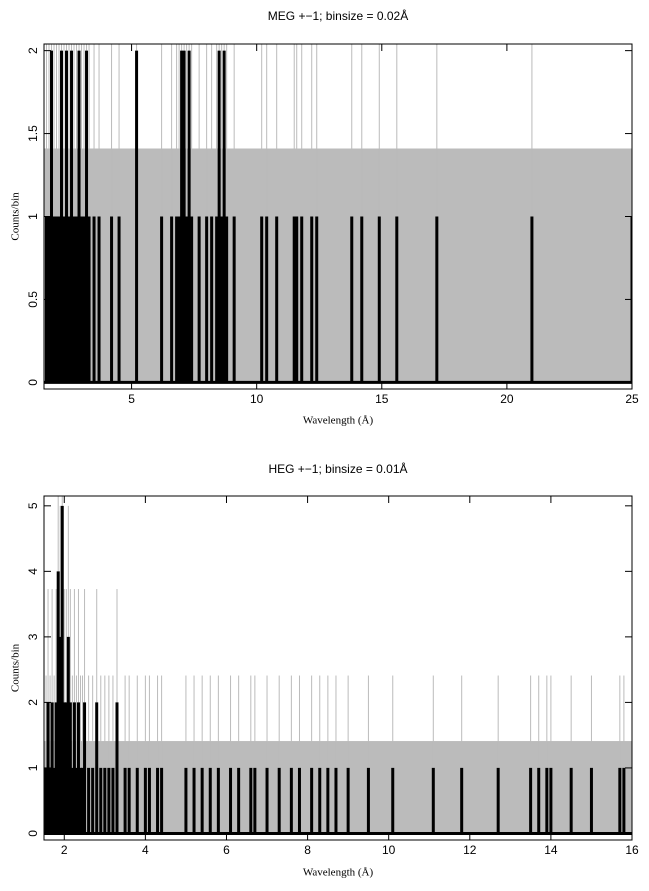  What do you see at coordinates (507, 399) in the screenshot?
I see `x-tick-label: 20` at bounding box center [507, 399].